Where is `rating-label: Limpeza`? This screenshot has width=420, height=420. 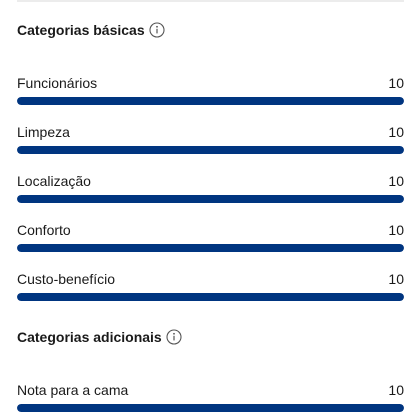 rating-label: Limpeza is located at coordinates (43, 132).